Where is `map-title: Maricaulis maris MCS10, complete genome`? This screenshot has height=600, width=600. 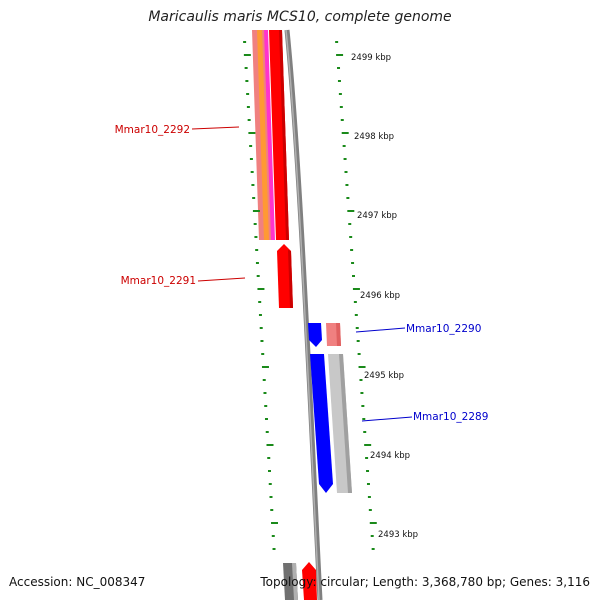
map-title: Maricaulis maris MCS10, complete genome is located at coordinates (300, 17).